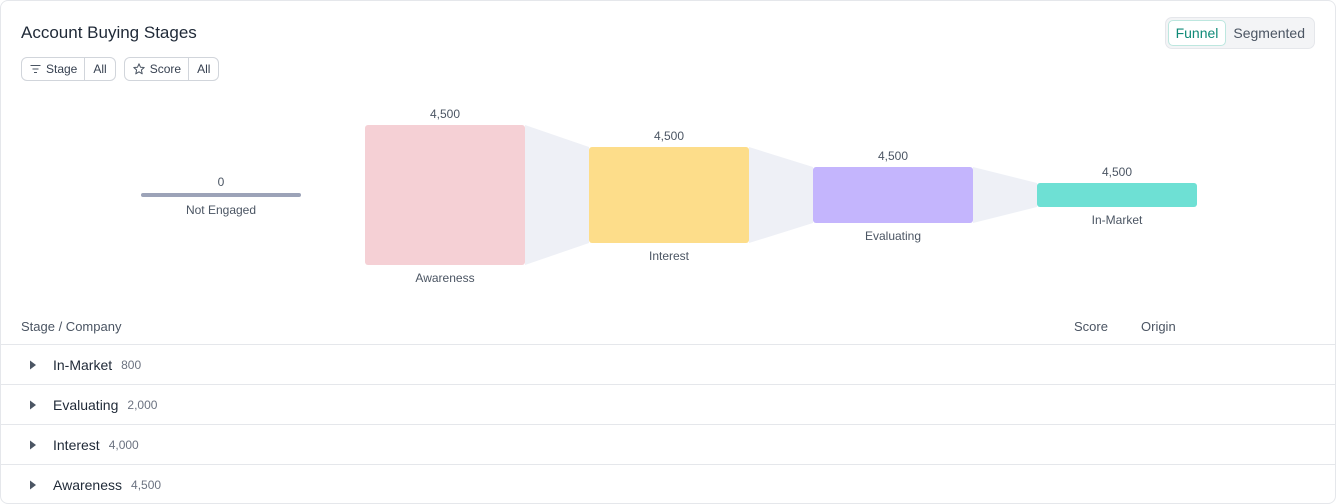 Image resolution: width=1336 pixels, height=504 pixels. I want to click on stage-filter-value: All, so click(100, 69).